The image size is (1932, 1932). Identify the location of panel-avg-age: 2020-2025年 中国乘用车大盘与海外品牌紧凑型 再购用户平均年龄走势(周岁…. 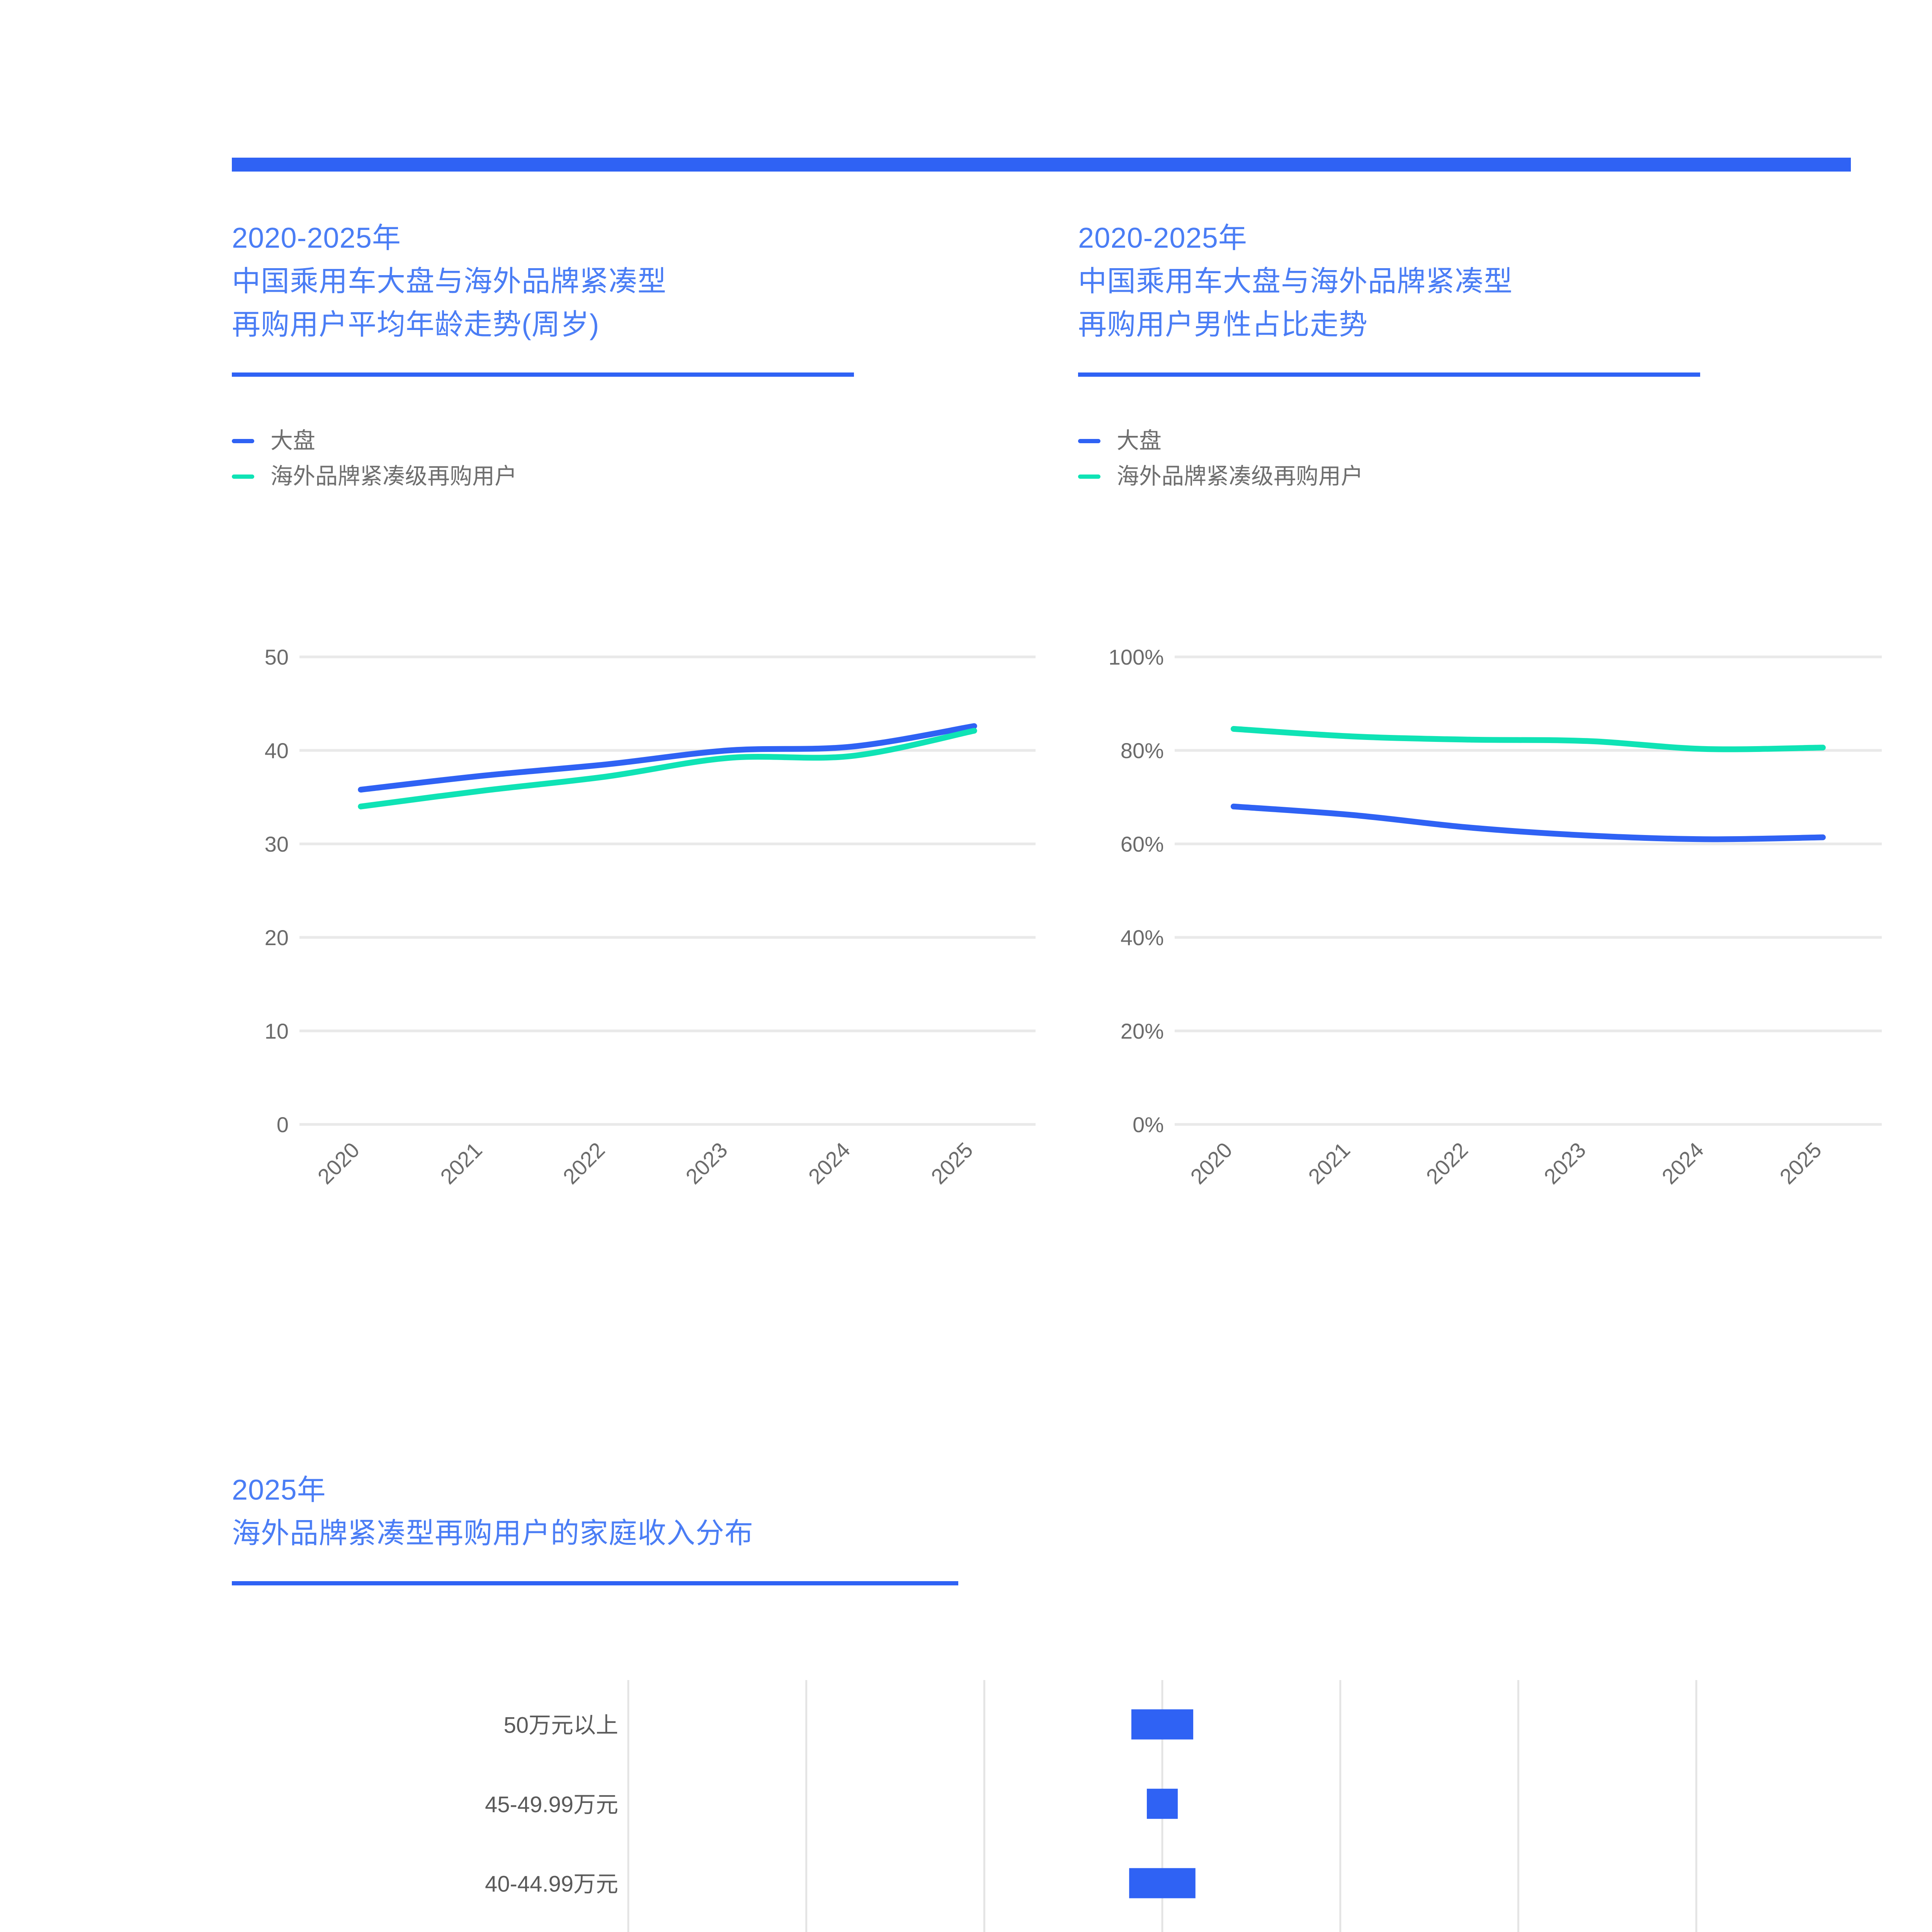
(635, 355).